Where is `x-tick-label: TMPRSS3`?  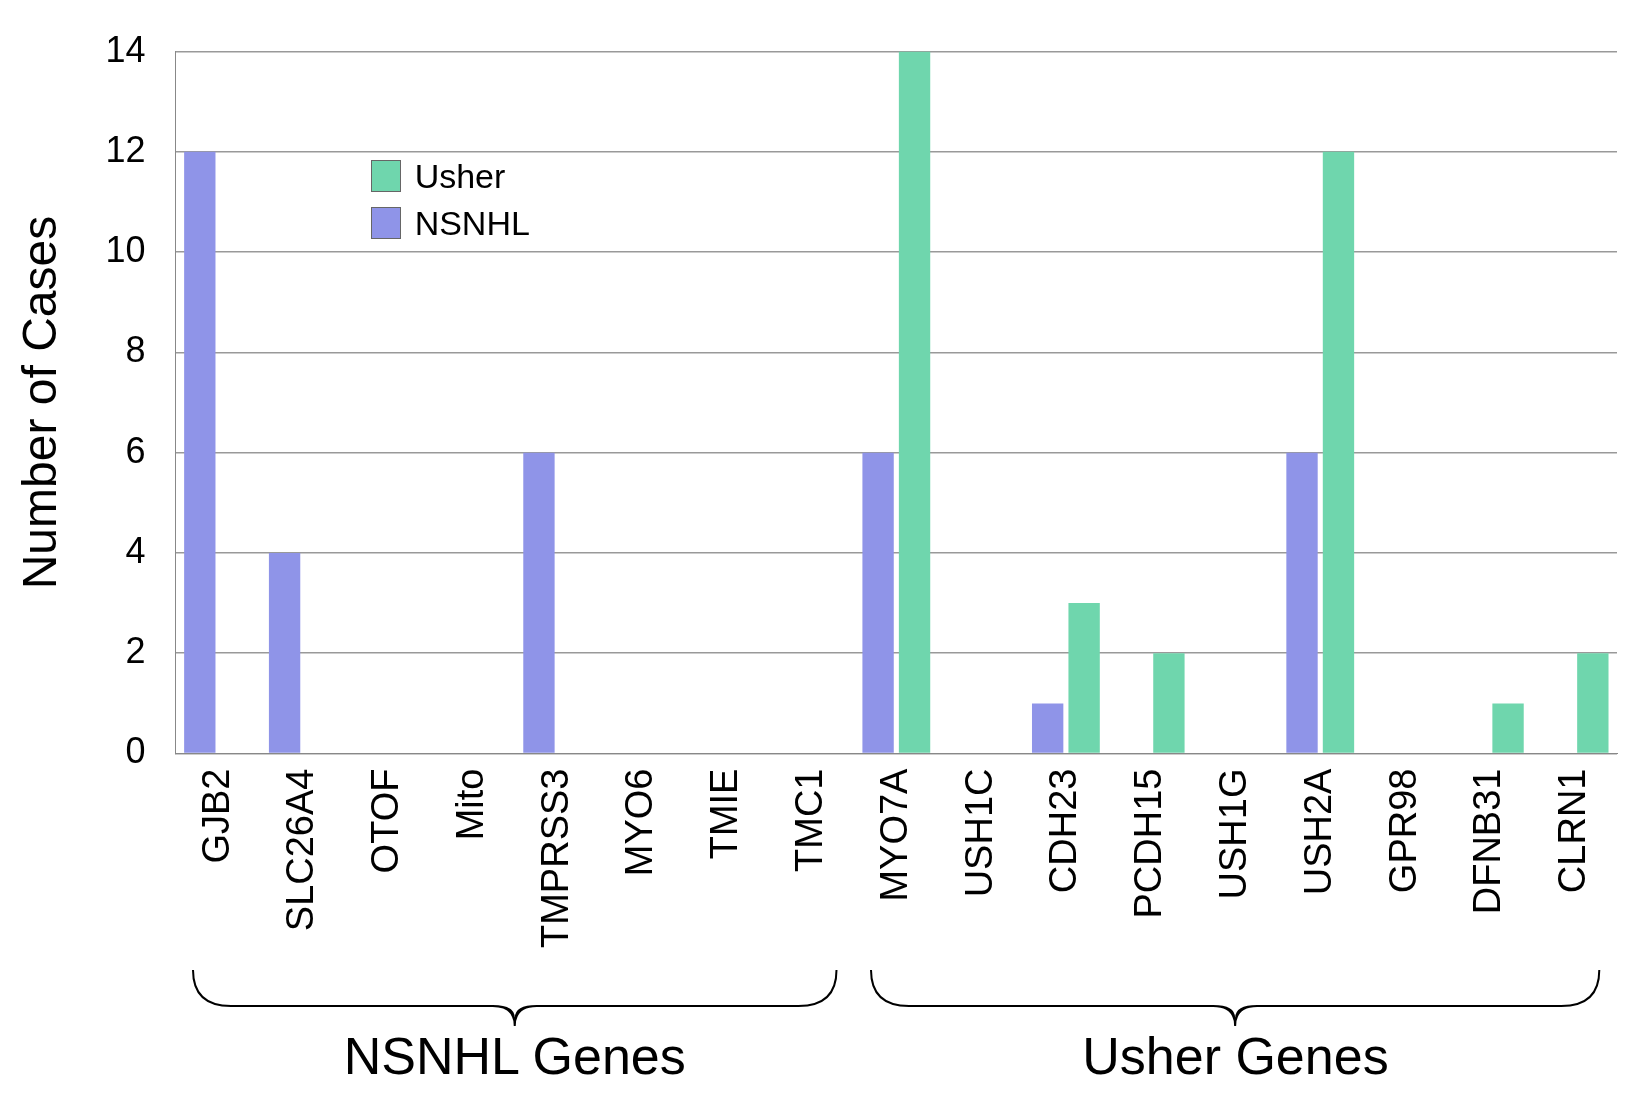 x-tick-label: TMPRSS3 is located at coordinates (554, 858).